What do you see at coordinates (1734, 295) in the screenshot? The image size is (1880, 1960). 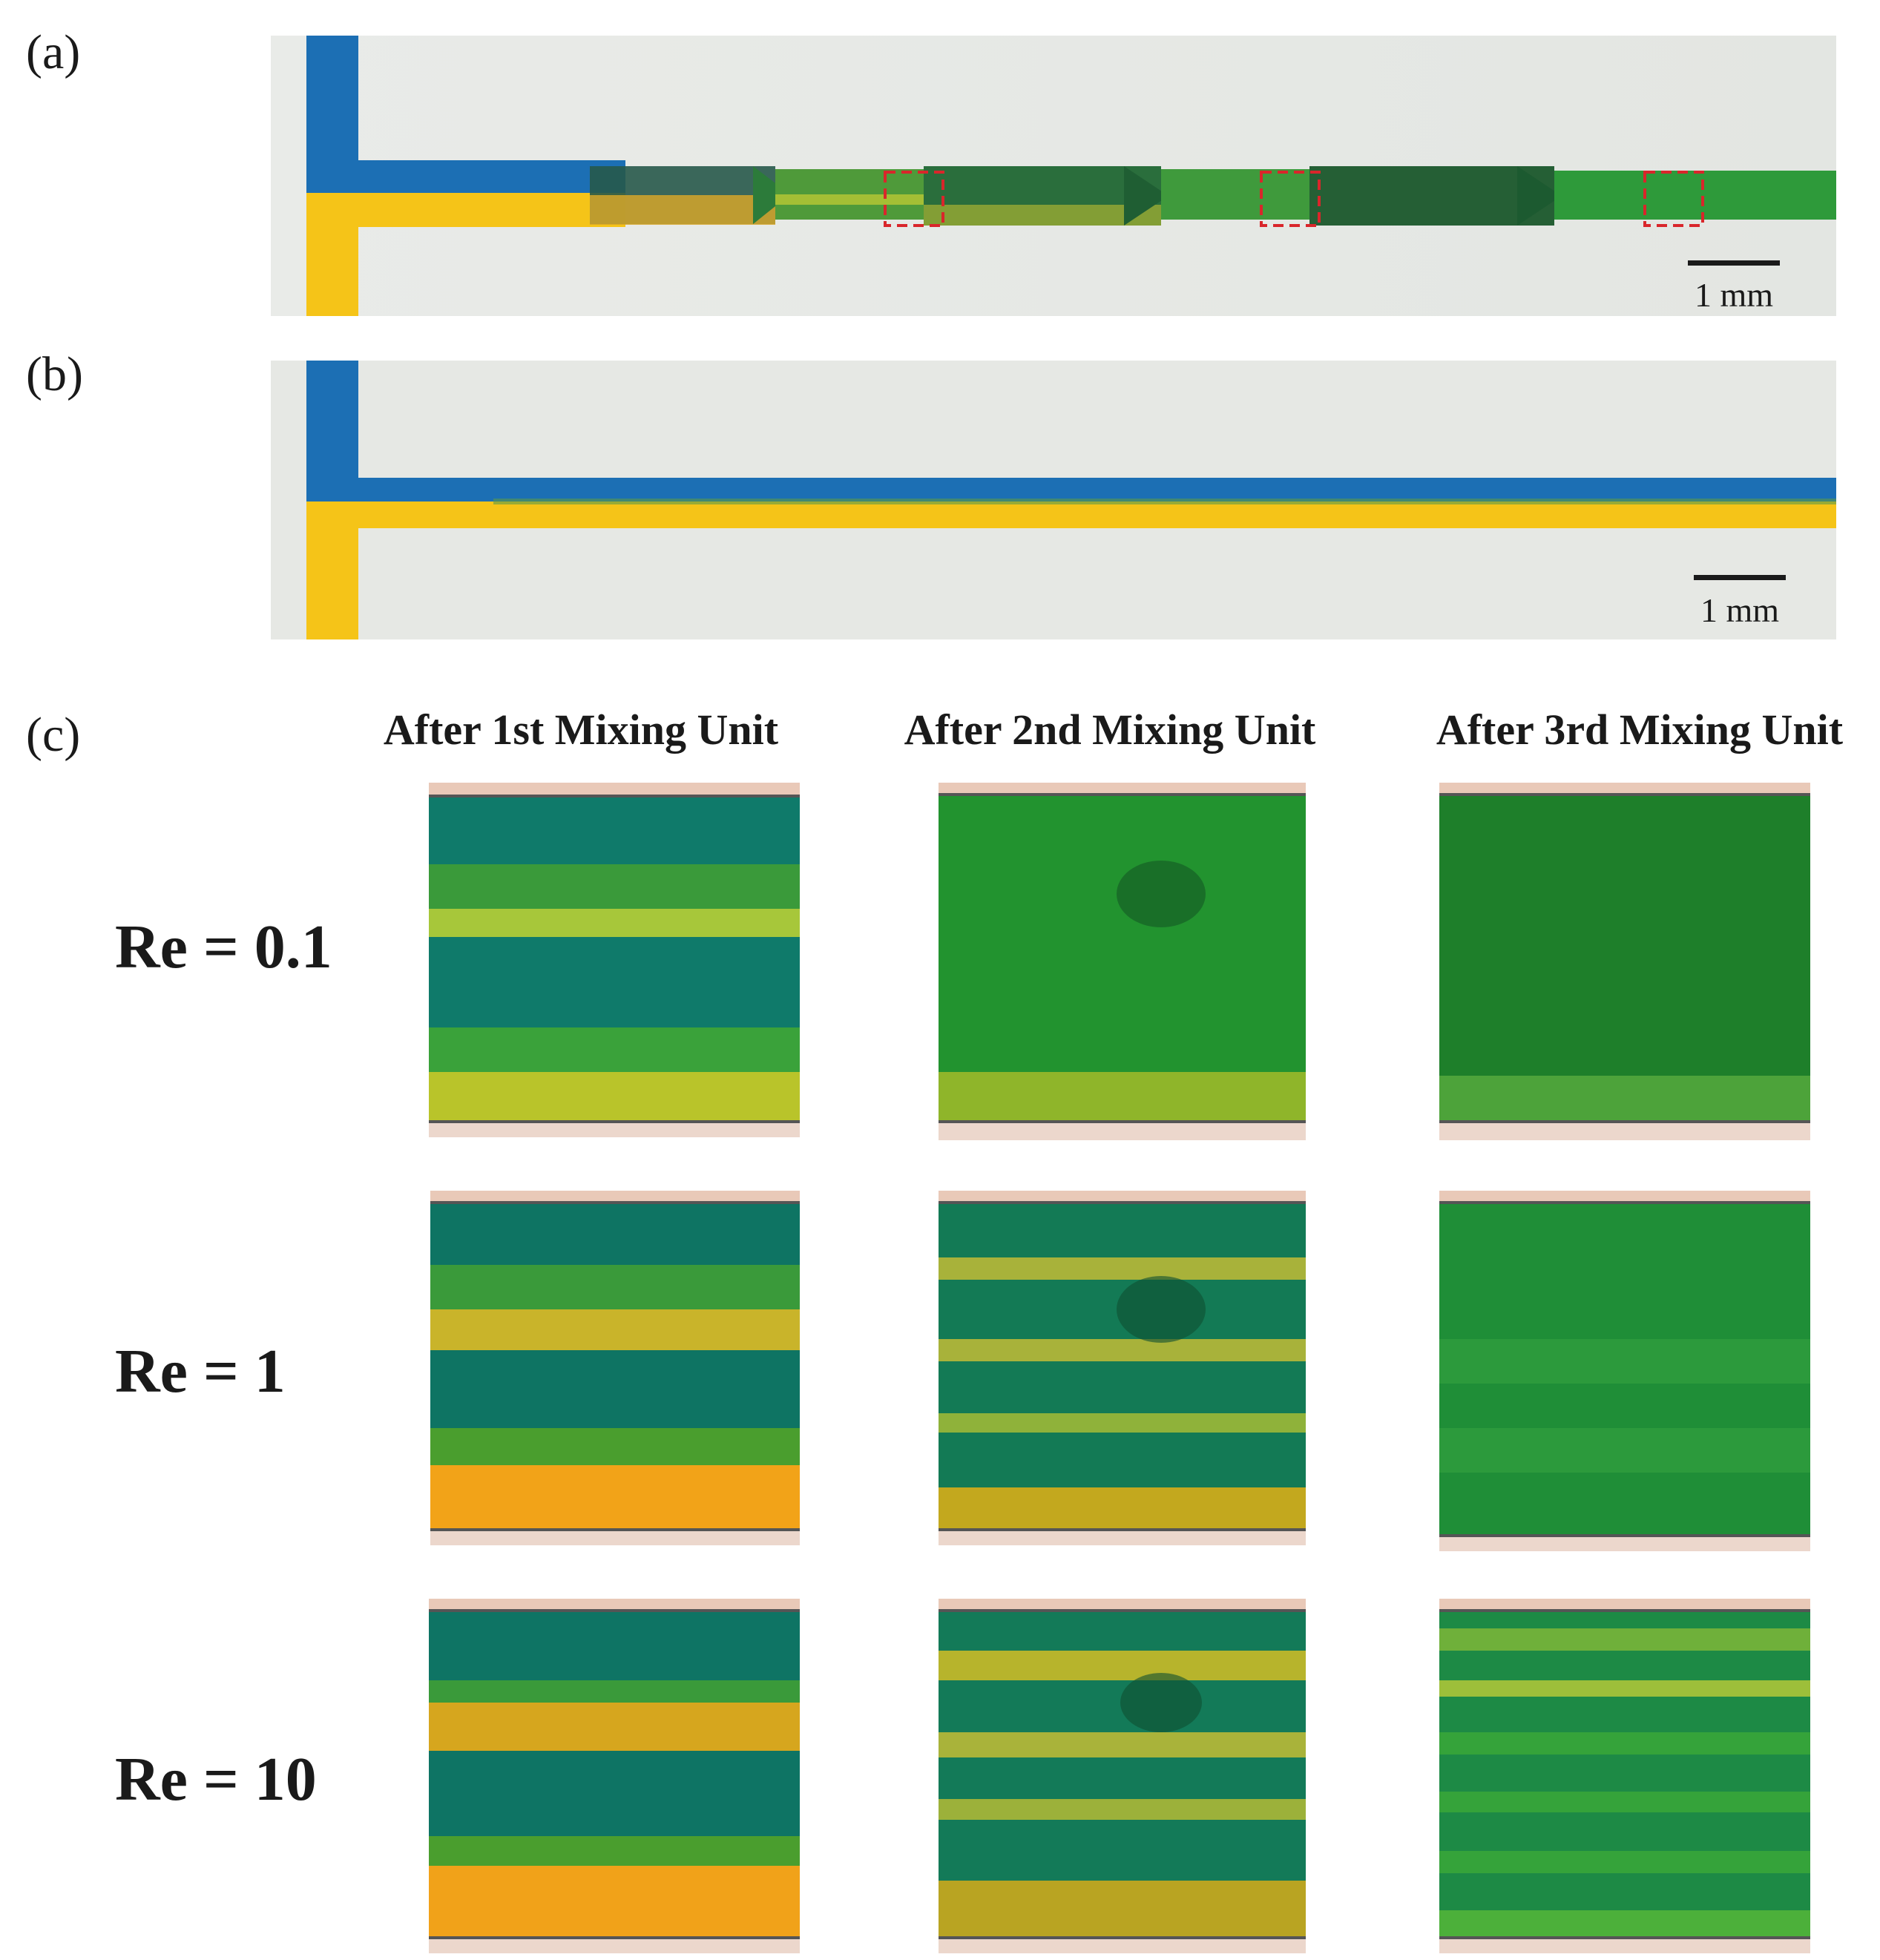 I see `scale-bar-a-text: 1 mm` at bounding box center [1734, 295].